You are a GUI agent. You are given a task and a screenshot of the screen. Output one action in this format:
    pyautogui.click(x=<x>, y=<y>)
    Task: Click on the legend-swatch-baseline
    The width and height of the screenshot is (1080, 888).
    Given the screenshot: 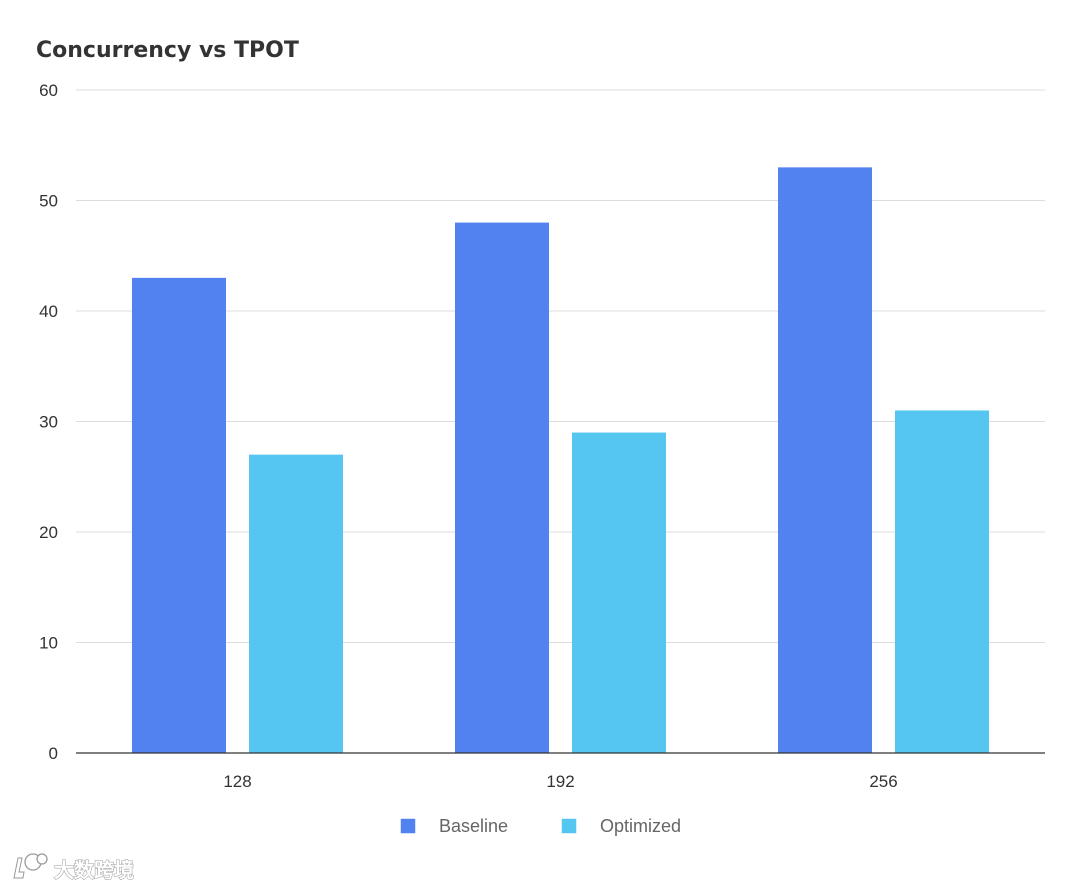 What is the action you would take?
    pyautogui.click(x=408, y=826)
    